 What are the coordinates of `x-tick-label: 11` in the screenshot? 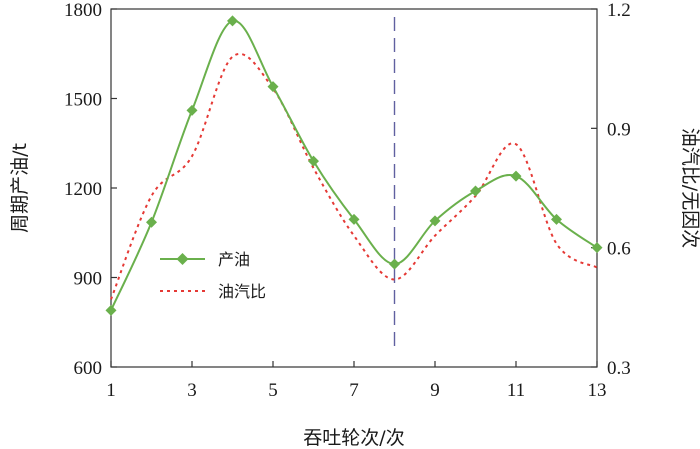 It's located at (516, 390).